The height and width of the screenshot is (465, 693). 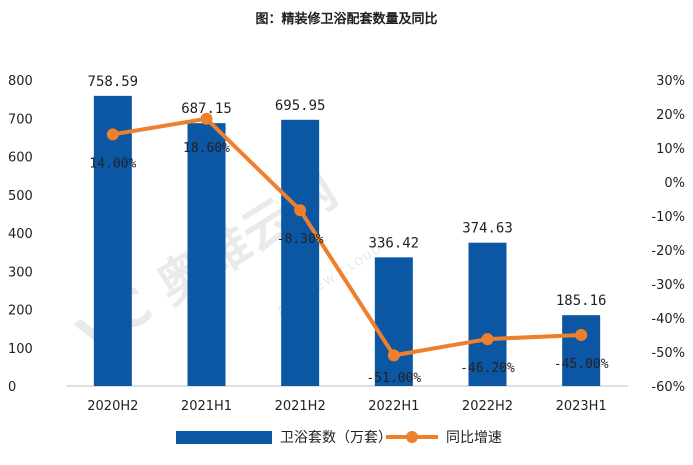 I want to click on x-tick-label: 2021H1, so click(x=206, y=406).